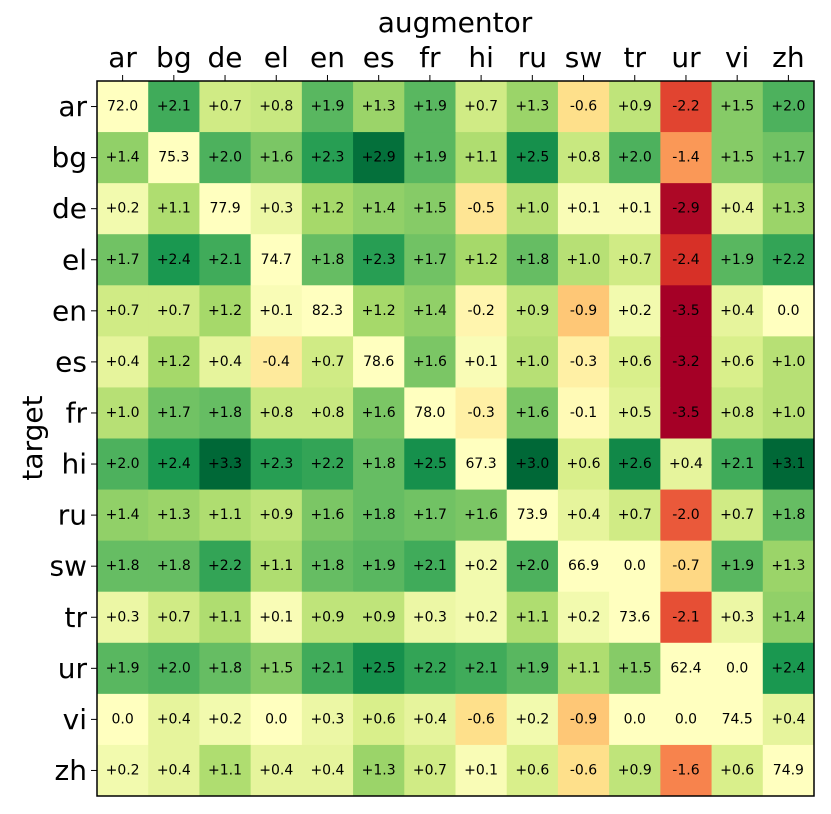 This screenshot has width=831, height=814. I want to click on cell-value-label: -0.9, so click(583, 311).